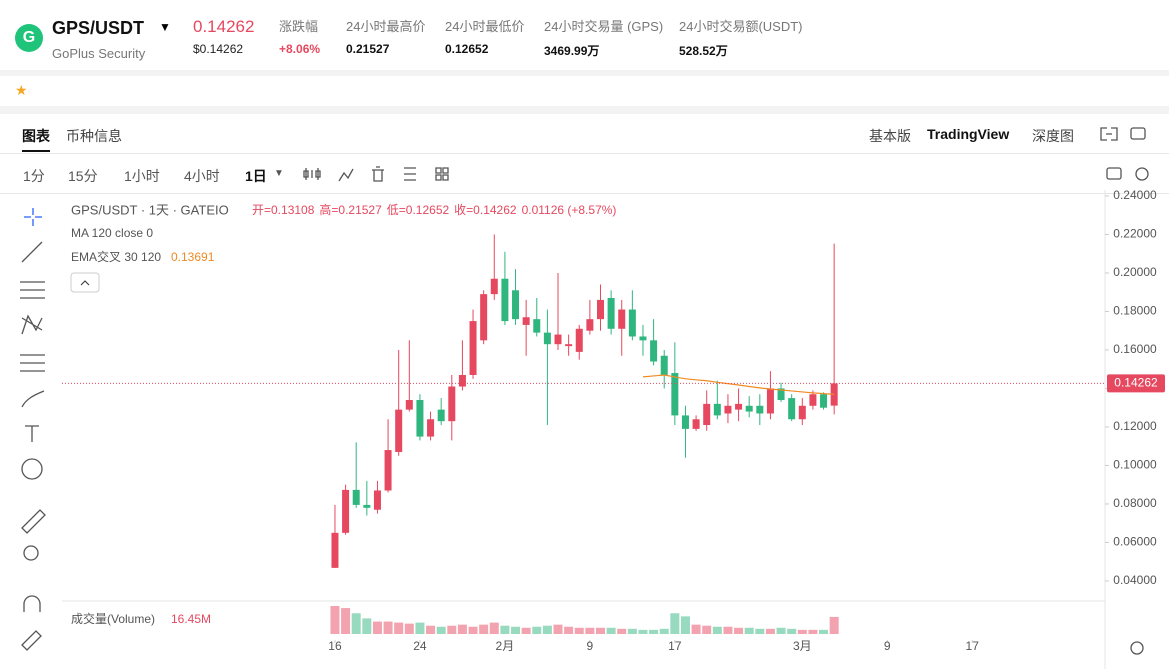 The height and width of the screenshot is (669, 1169). I want to click on interval-arrow: ▼, so click(279, 173).